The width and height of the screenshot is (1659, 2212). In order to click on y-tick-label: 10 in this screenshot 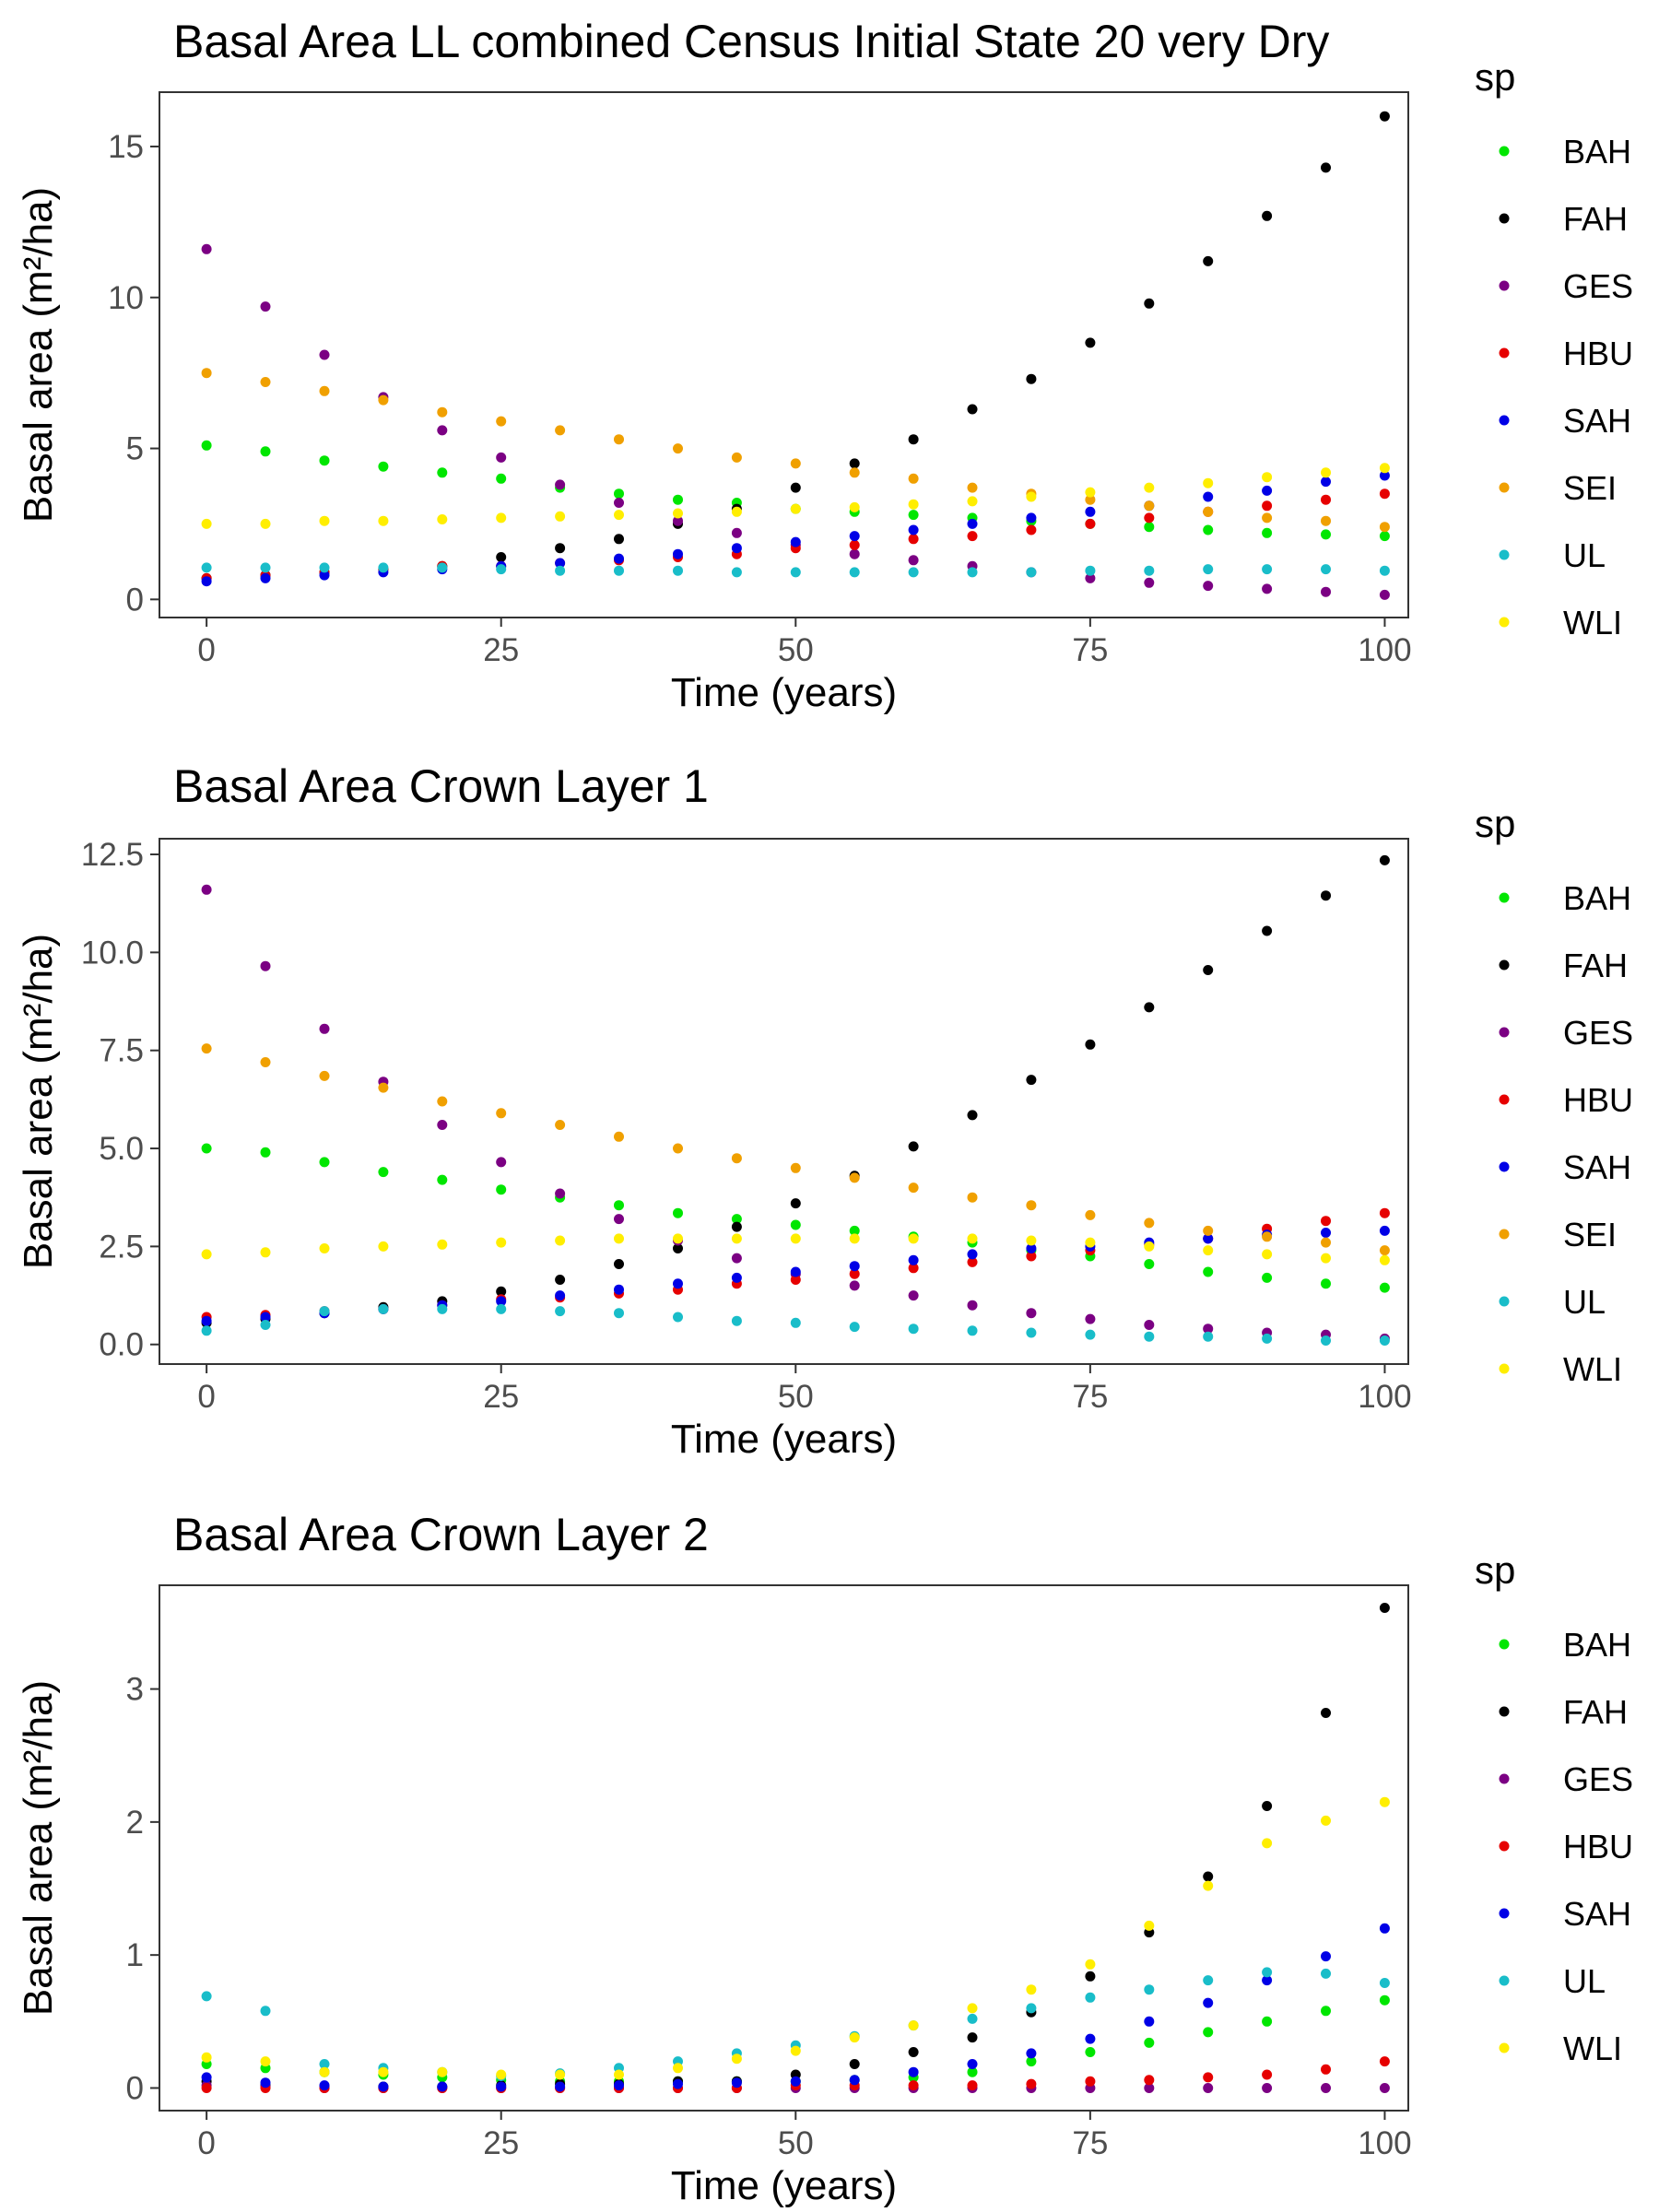, I will do `click(126, 298)`.